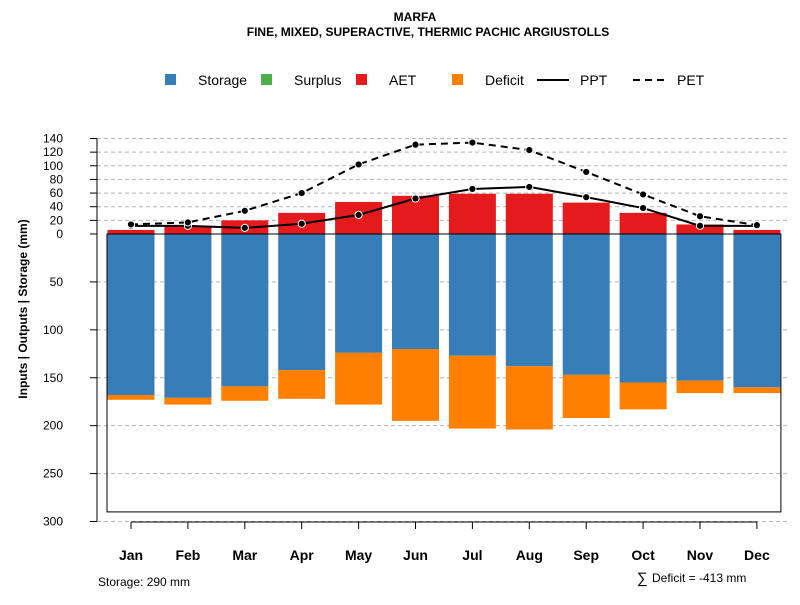 The image size is (800, 605). Describe the element at coordinates (266, 79) in the screenshot. I see `legend-swatch-surplus` at that location.